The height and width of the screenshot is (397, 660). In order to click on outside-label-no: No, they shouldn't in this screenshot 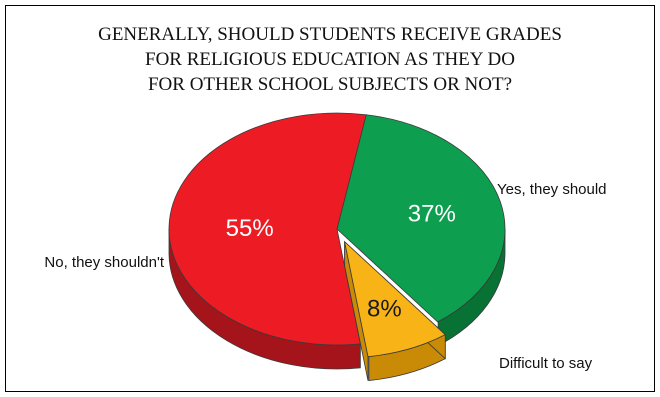, I will do `click(104, 262)`.